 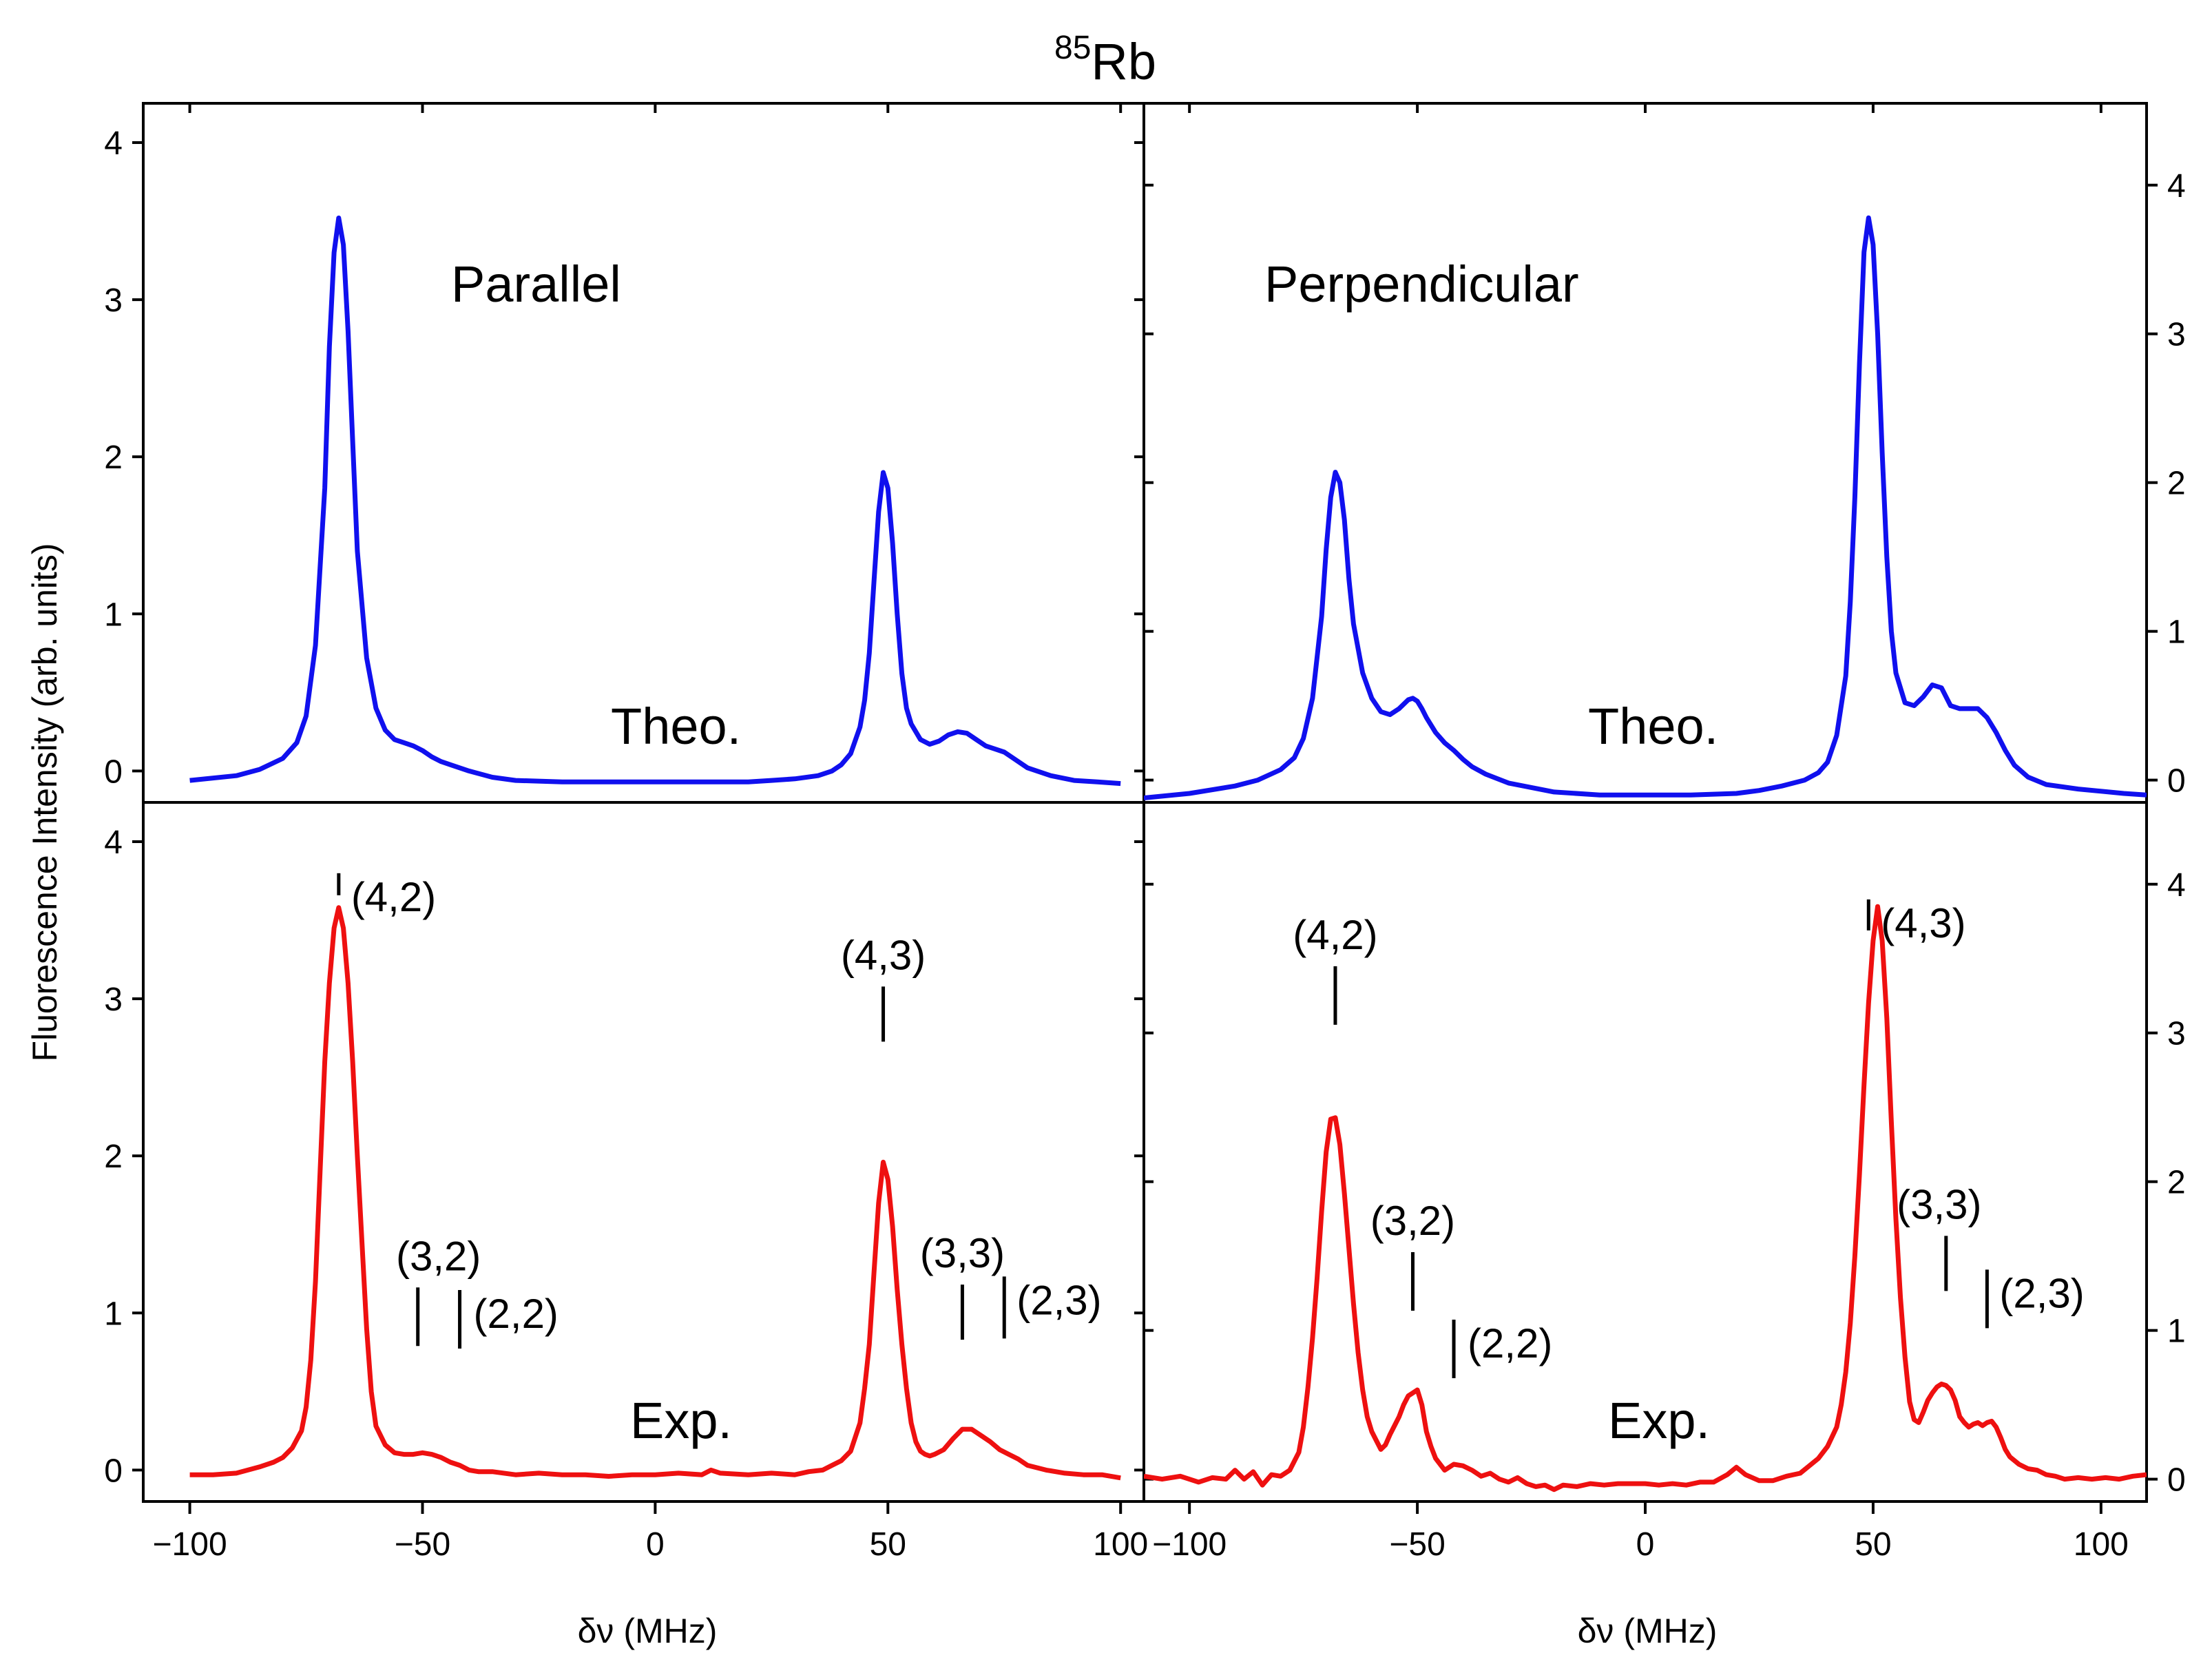 What do you see at coordinates (536, 284) in the screenshot?
I see `panel-label-parallel: Parallel` at bounding box center [536, 284].